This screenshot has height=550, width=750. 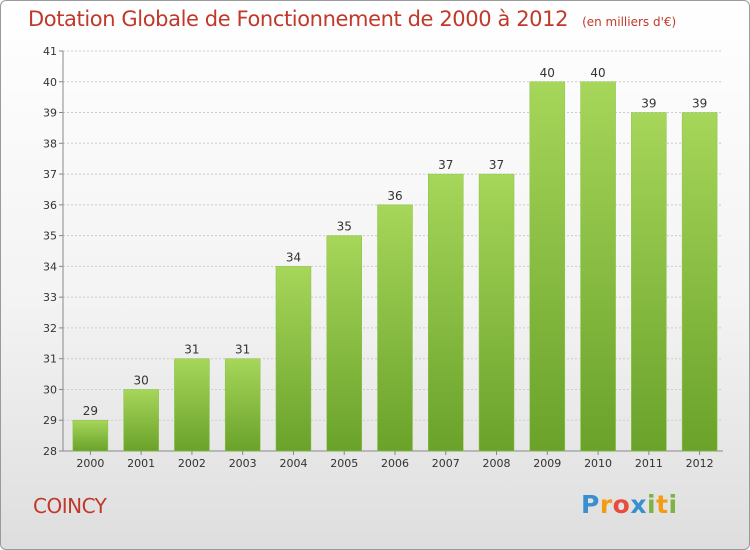 What do you see at coordinates (50, 420) in the screenshot?
I see `y-tick-label: 29` at bounding box center [50, 420].